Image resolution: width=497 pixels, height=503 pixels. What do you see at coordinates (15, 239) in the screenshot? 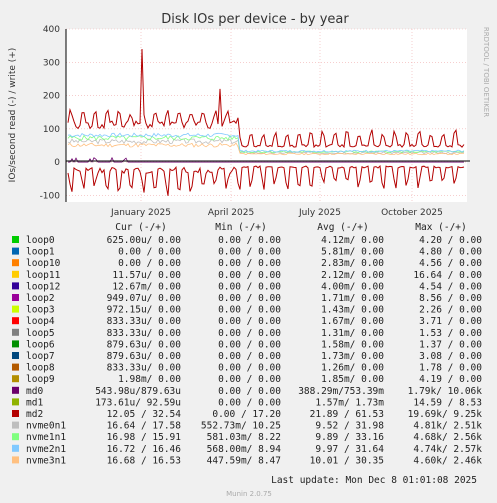
I see `legend-swatch-loop0` at bounding box center [15, 239].